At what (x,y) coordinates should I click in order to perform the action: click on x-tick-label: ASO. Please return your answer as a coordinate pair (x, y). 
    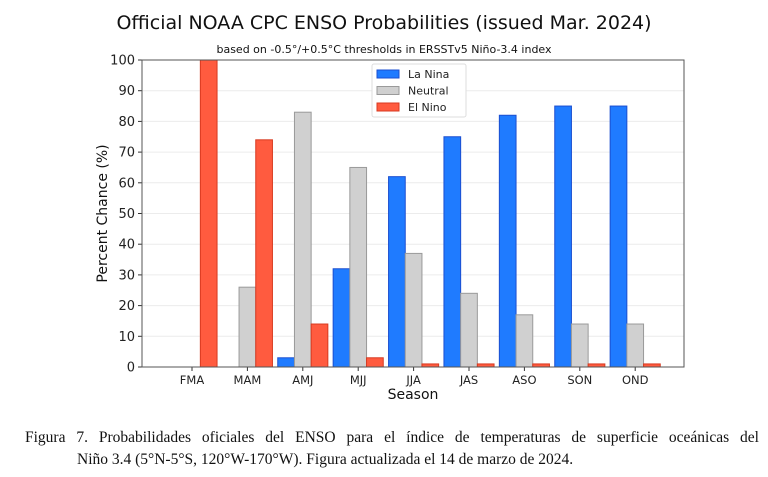
    Looking at the image, I should click on (524, 380).